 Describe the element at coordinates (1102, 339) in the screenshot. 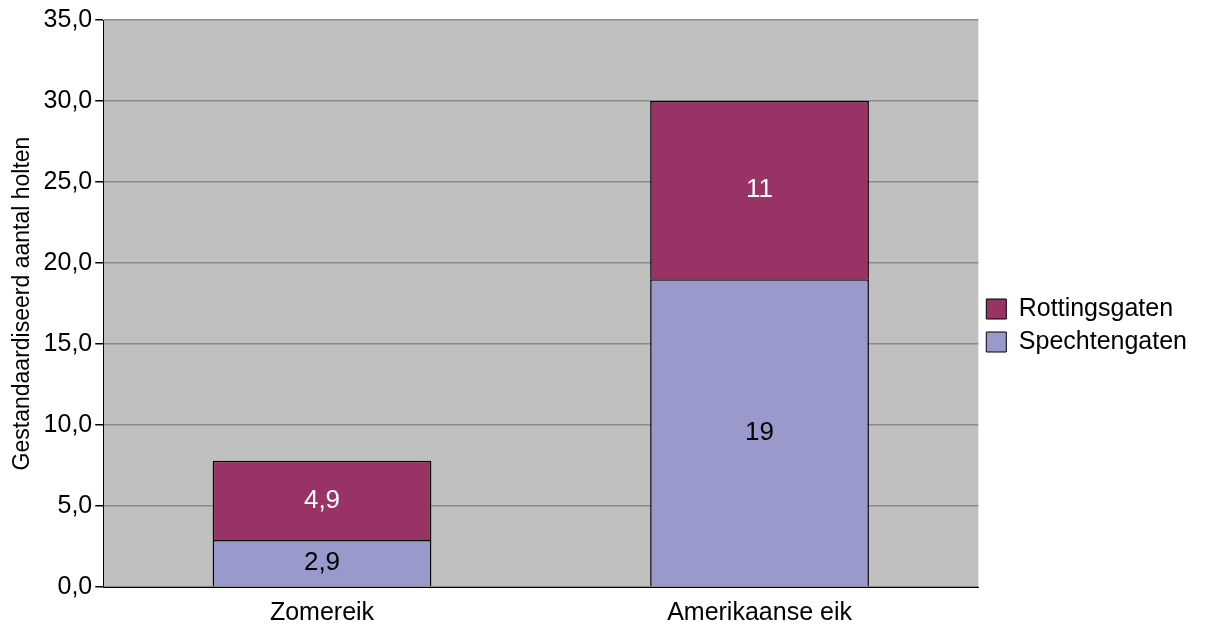

I see `legend-label: Spechtengaten` at that location.